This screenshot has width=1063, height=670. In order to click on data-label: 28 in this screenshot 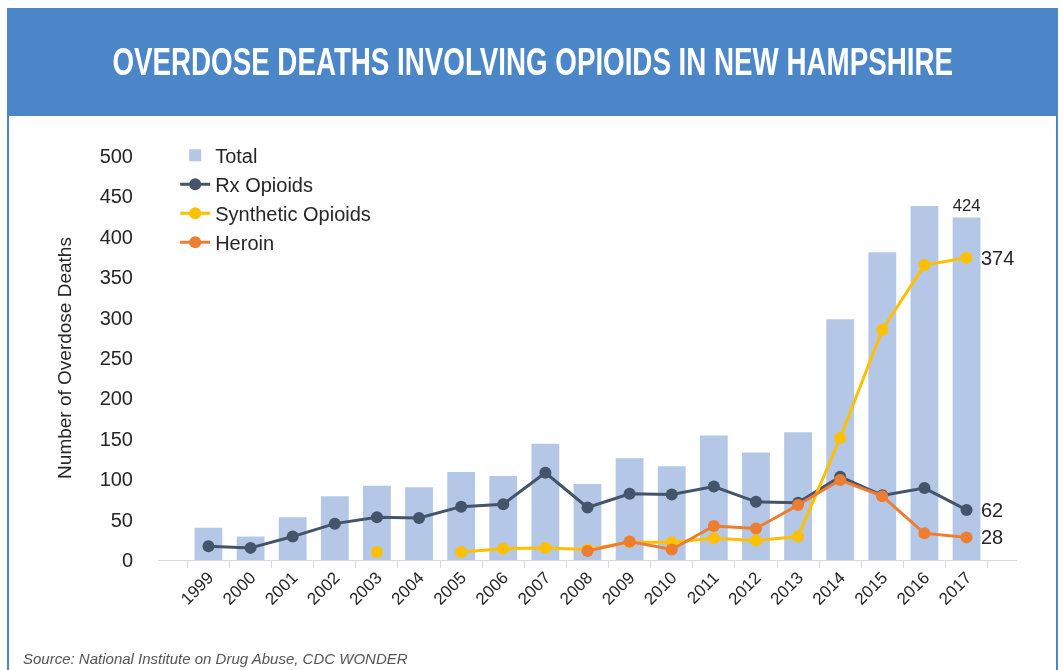, I will do `click(992, 537)`.